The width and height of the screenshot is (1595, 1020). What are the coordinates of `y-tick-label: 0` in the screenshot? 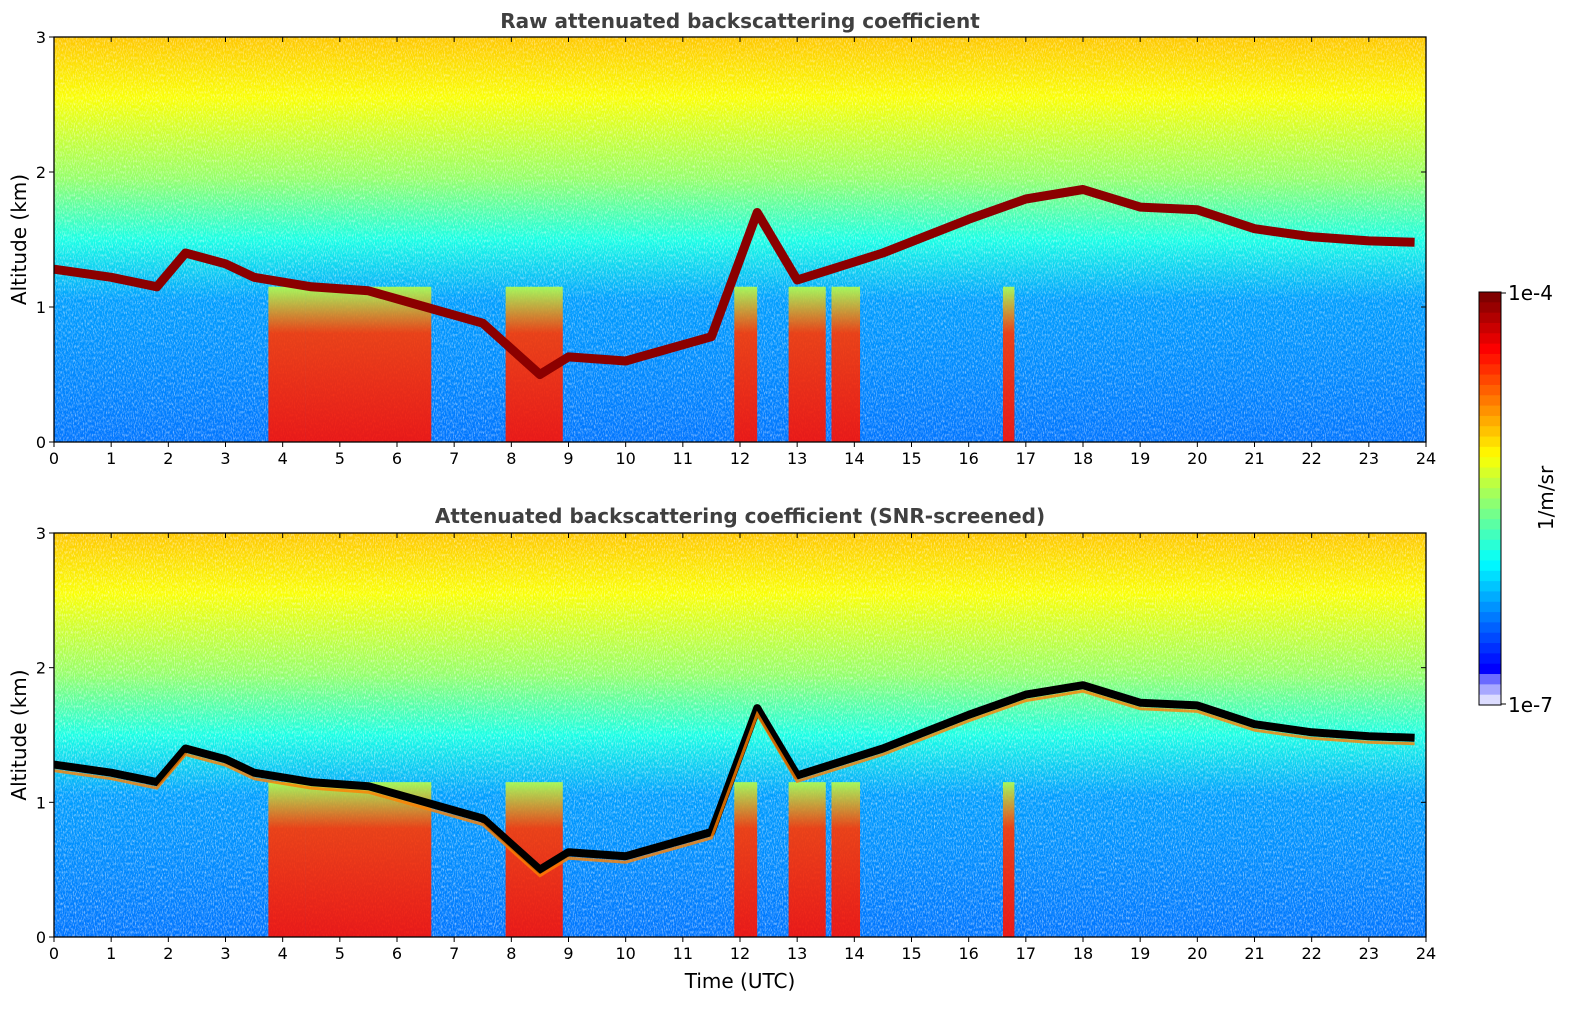 It's located at (41, 937).